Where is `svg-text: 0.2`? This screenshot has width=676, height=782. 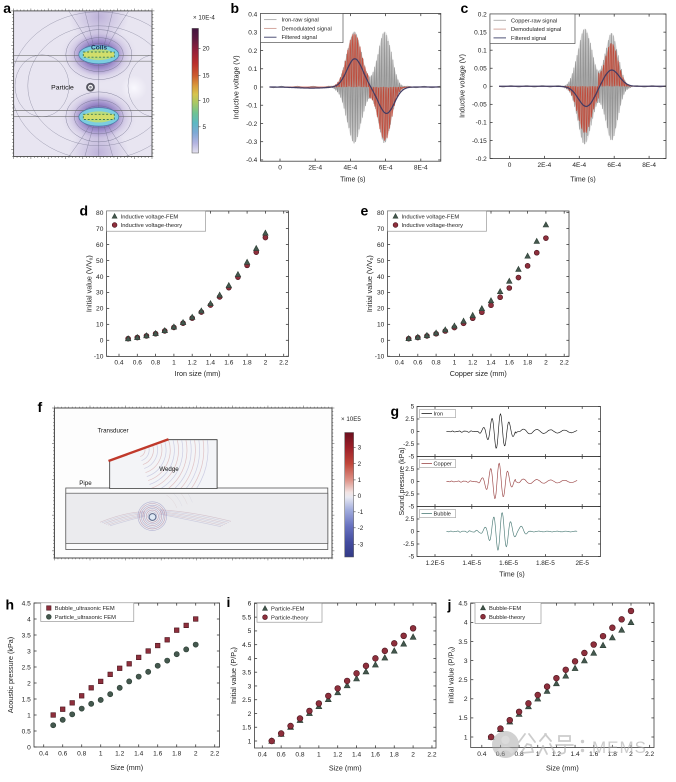
svg-text: 0.2 is located at coordinates (482, 14).